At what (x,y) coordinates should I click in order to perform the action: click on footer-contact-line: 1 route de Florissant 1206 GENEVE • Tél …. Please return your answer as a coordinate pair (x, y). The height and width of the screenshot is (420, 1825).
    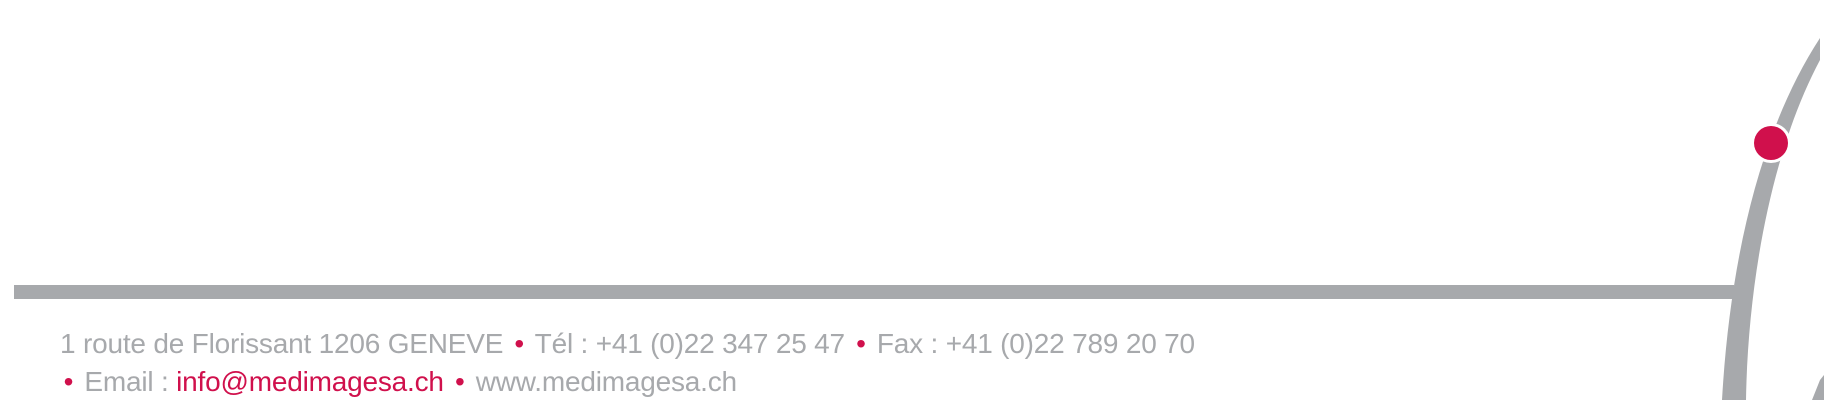
    Looking at the image, I should click on (627, 344).